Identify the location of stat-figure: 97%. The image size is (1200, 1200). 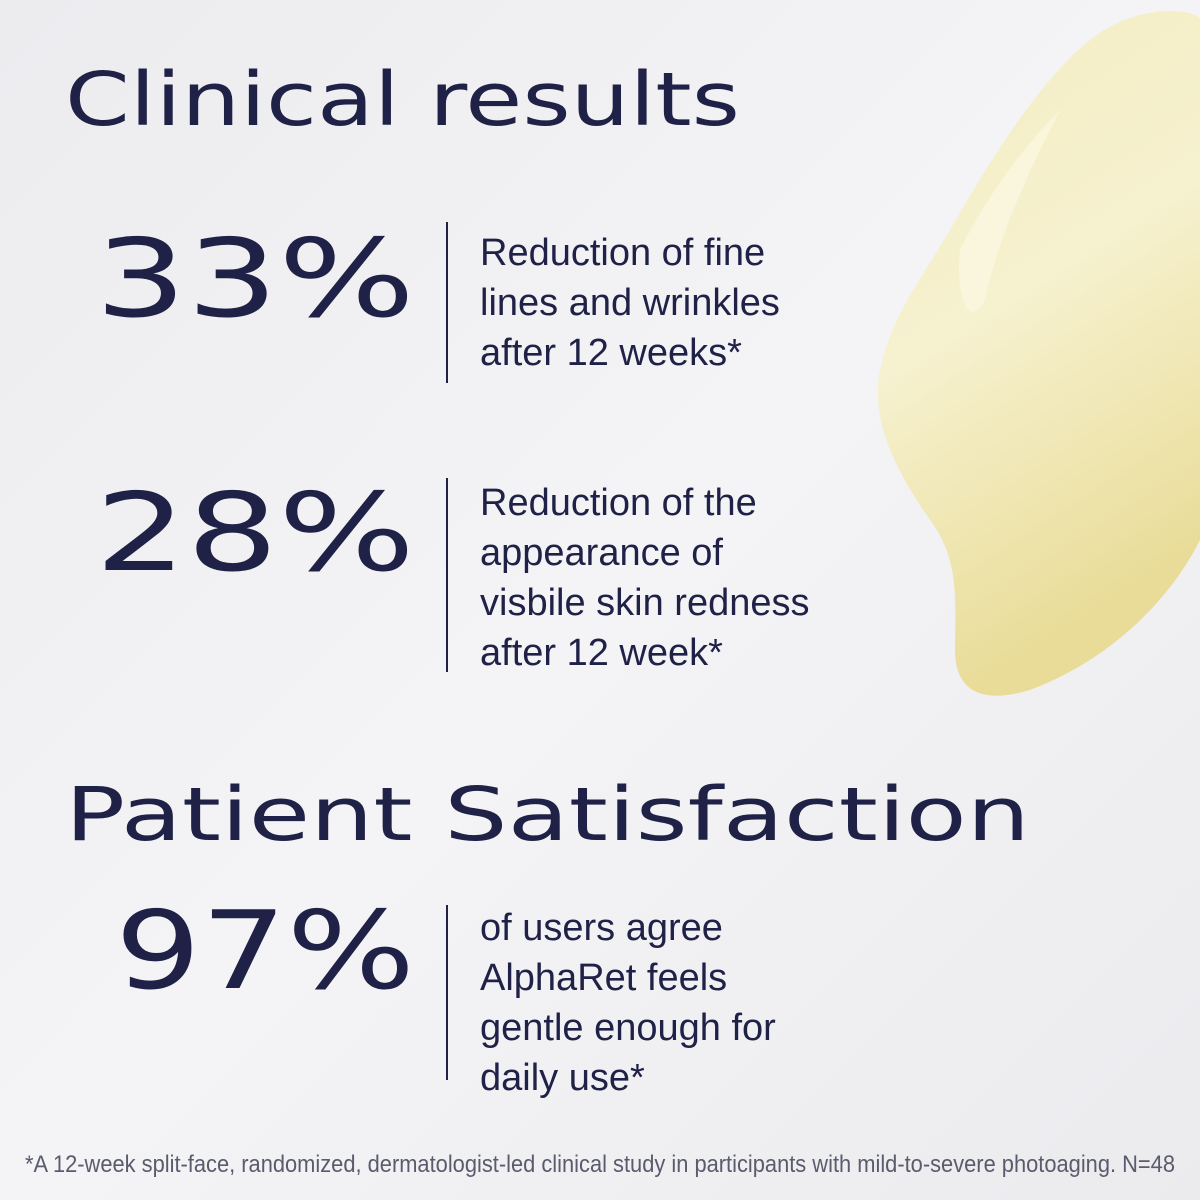
(265, 951).